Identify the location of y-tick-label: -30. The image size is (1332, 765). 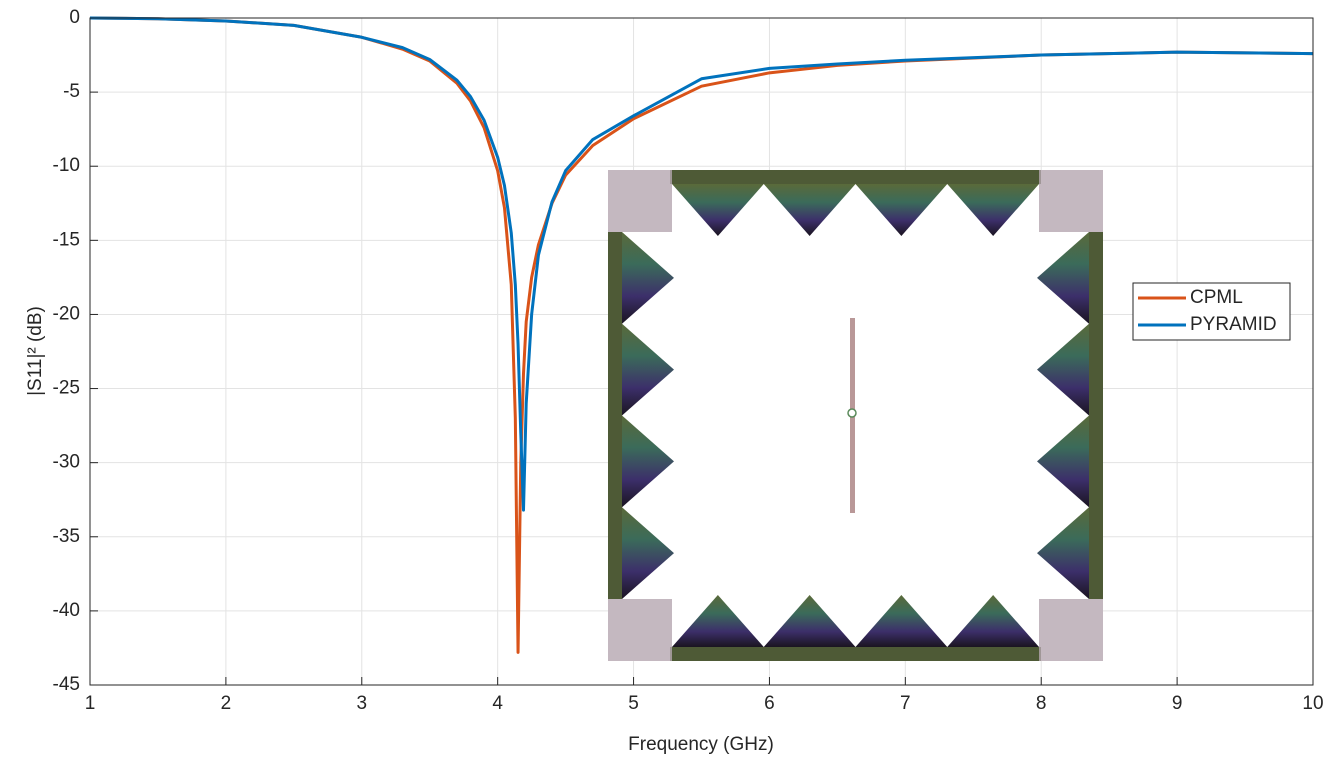
(66, 462).